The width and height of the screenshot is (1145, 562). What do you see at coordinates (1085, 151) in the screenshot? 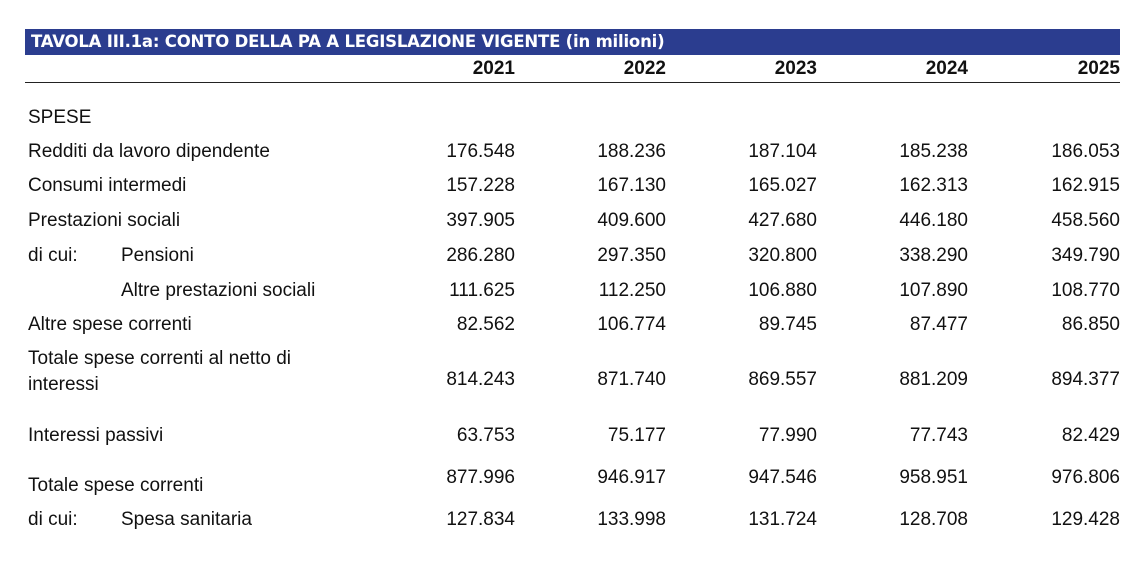
I see `cell-value: 186.053` at bounding box center [1085, 151].